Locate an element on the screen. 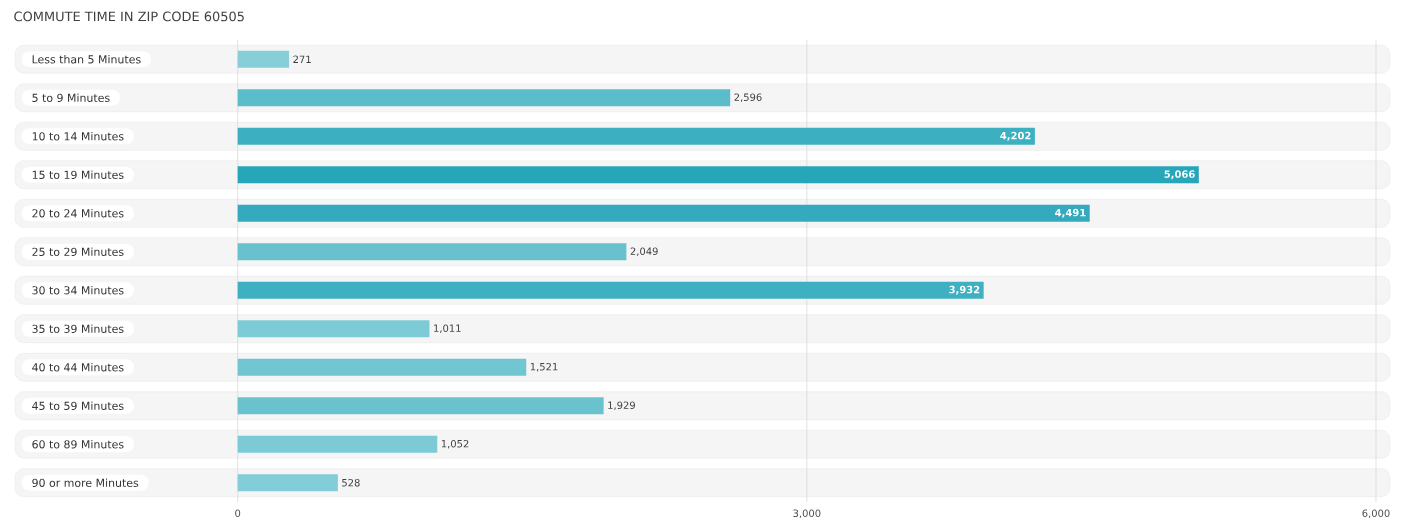  data-label: 1,011 is located at coordinates (447, 329).